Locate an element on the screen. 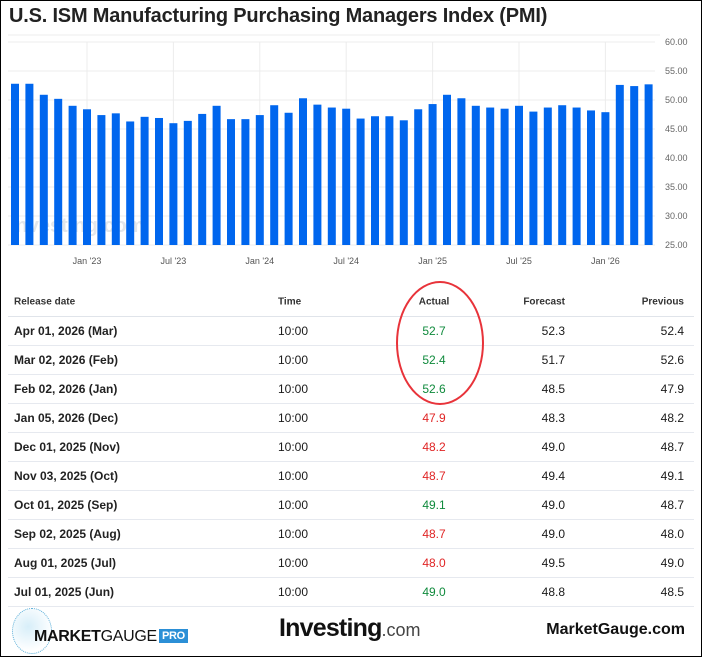 The width and height of the screenshot is (702, 657). logo-text-gauge: GAUGE is located at coordinates (129, 636).